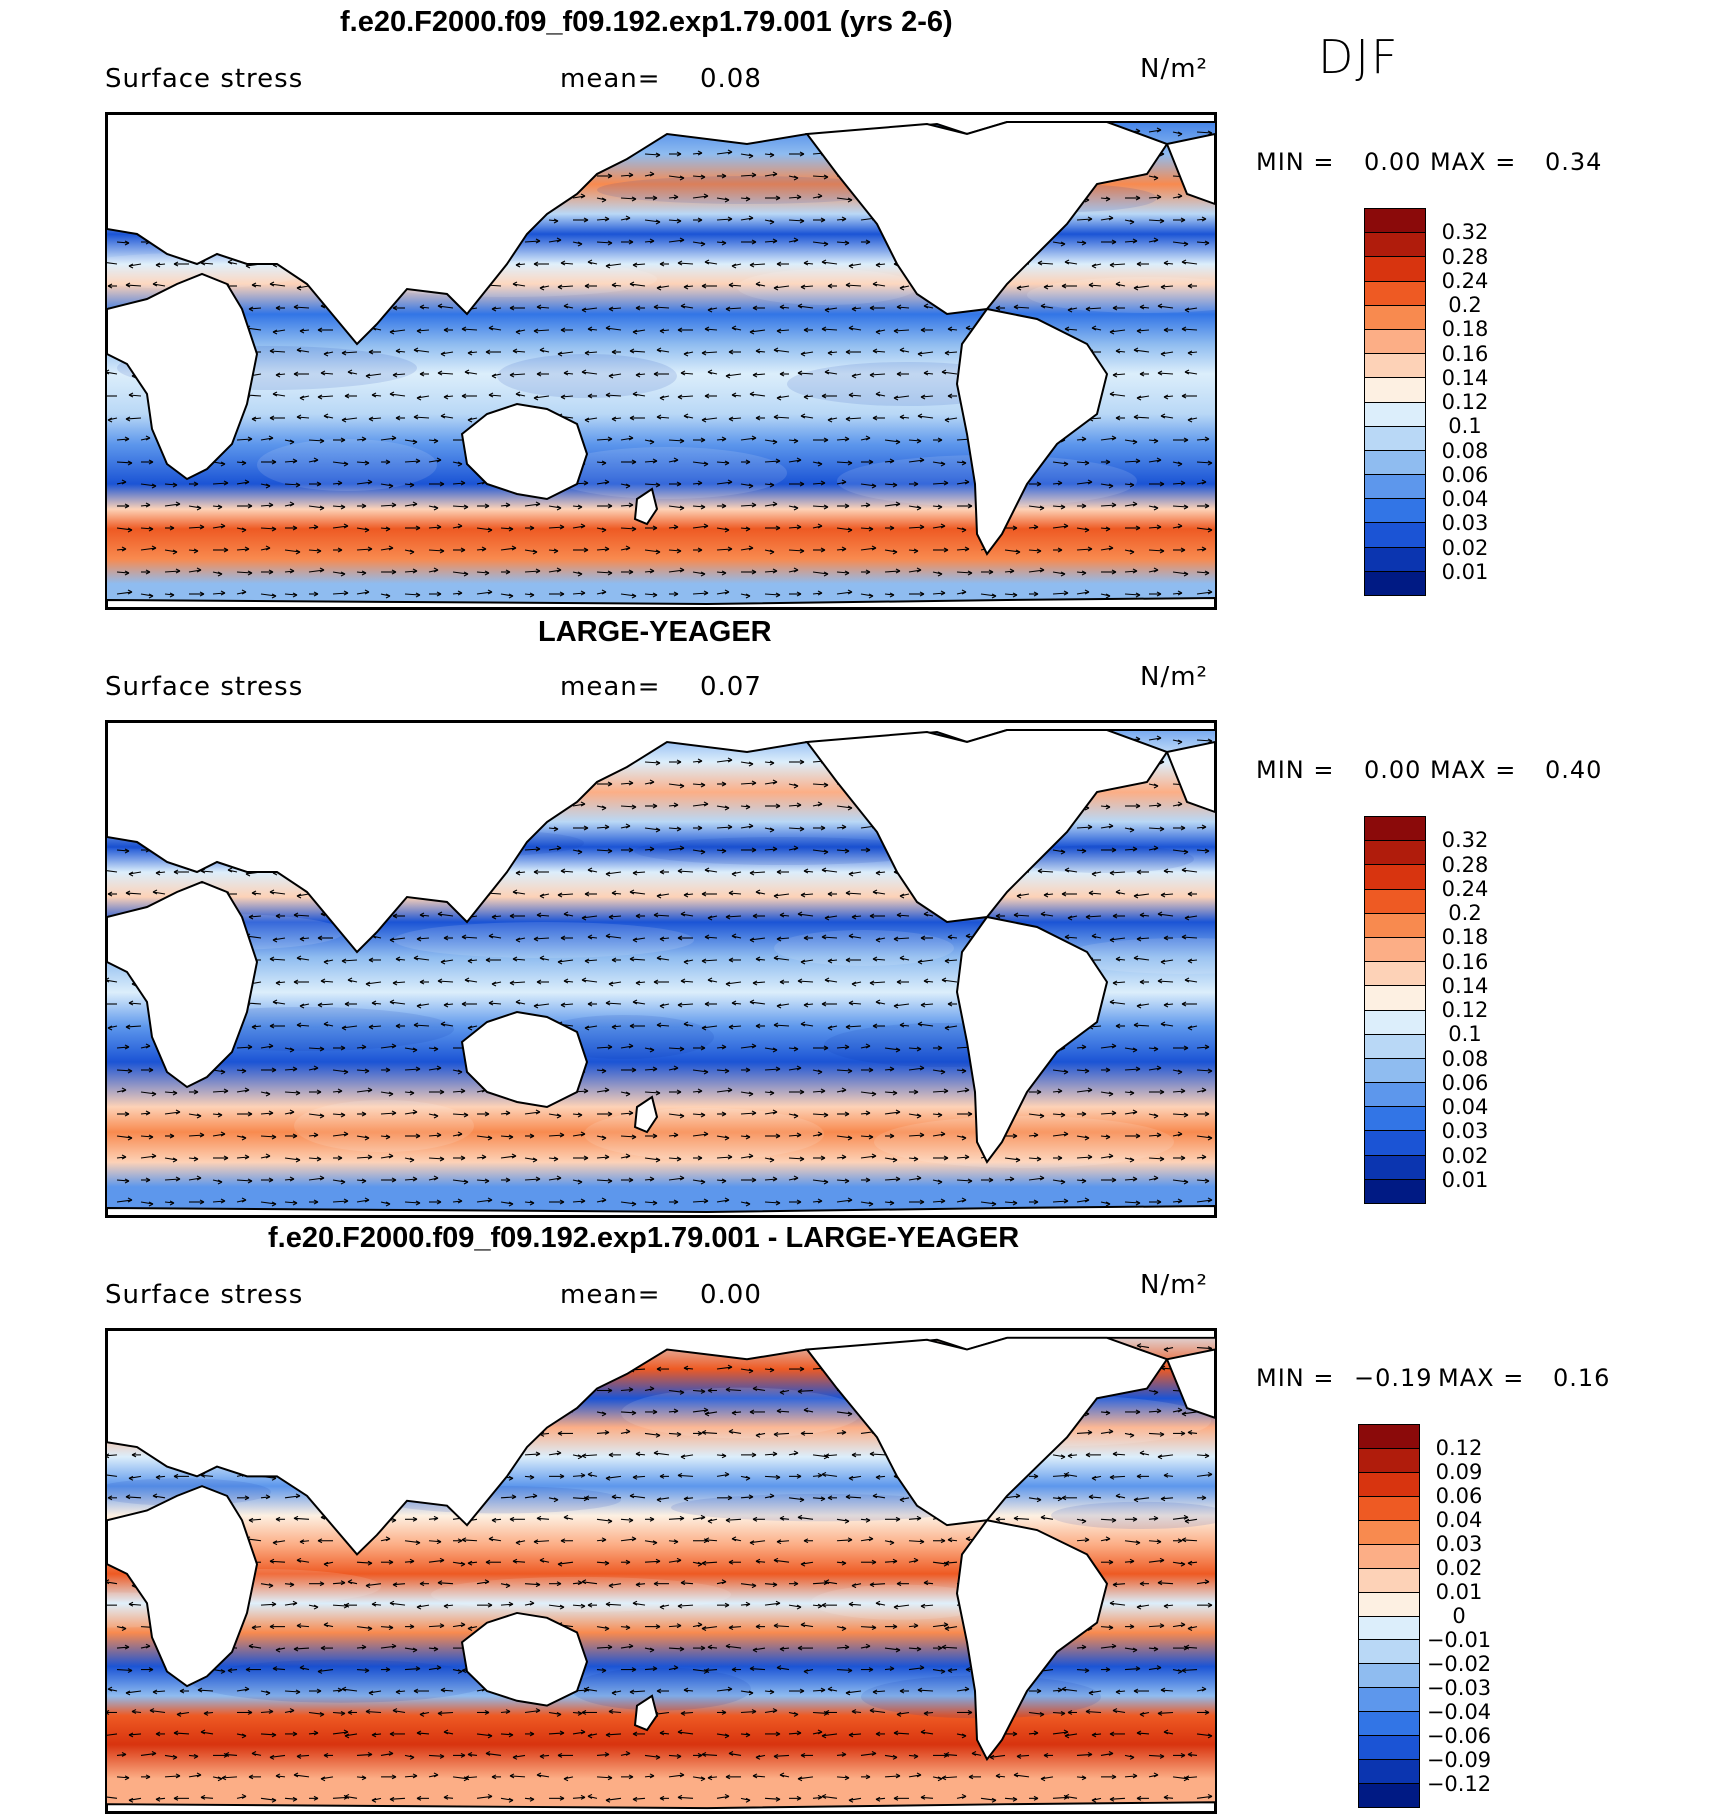  I want to click on min-label: MIN =, so click(1295, 770).